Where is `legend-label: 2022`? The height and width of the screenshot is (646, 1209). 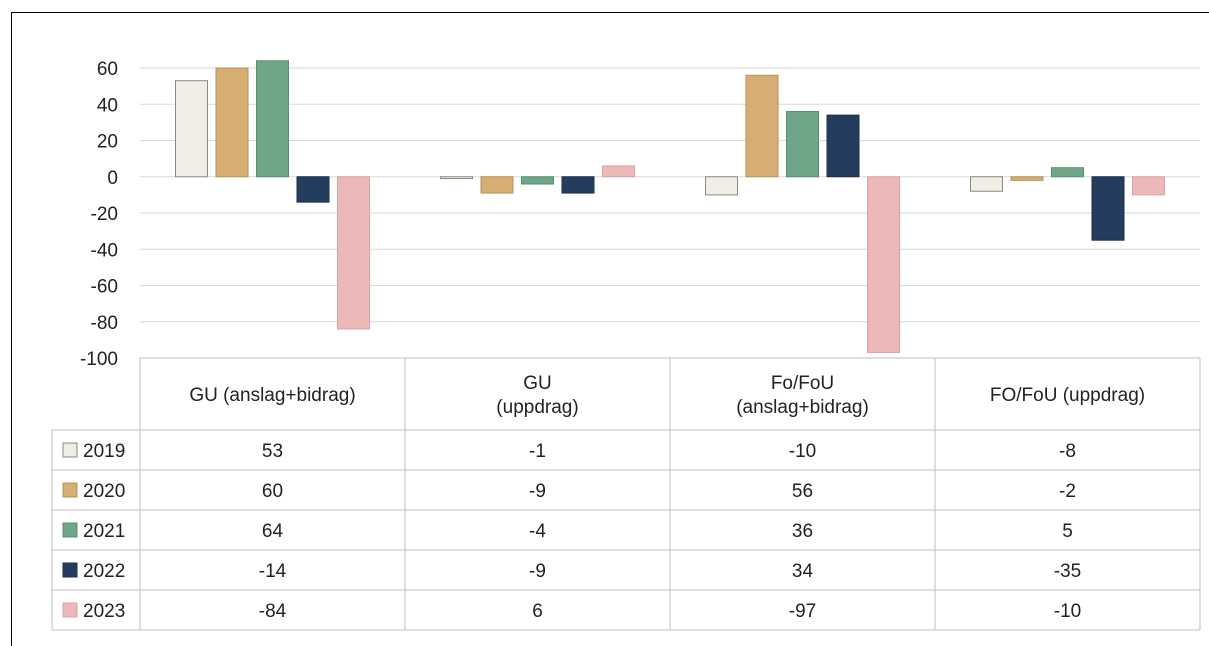 legend-label: 2022 is located at coordinates (104, 571).